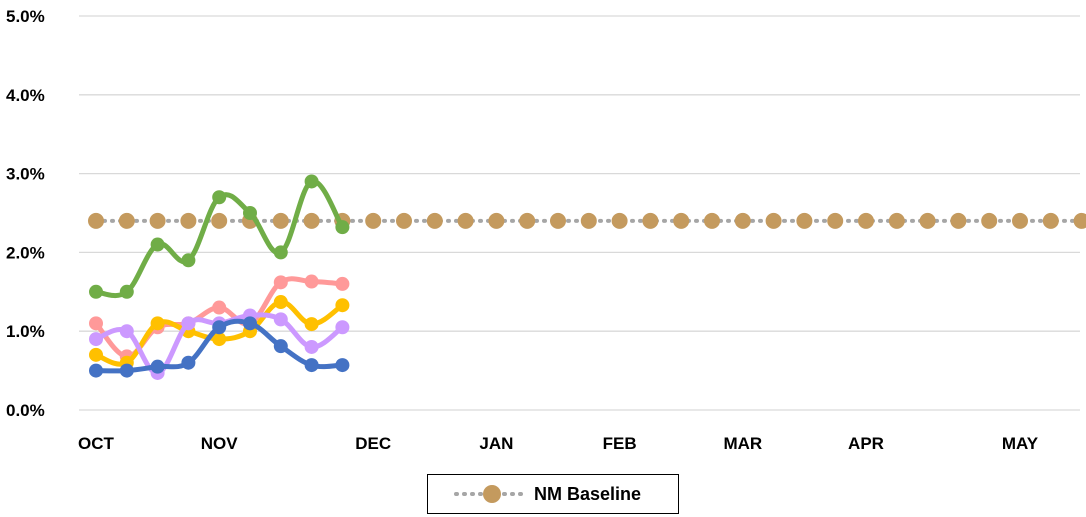 The image size is (1086, 517). What do you see at coordinates (496, 443) in the screenshot?
I see `x-tick-label: JAN` at bounding box center [496, 443].